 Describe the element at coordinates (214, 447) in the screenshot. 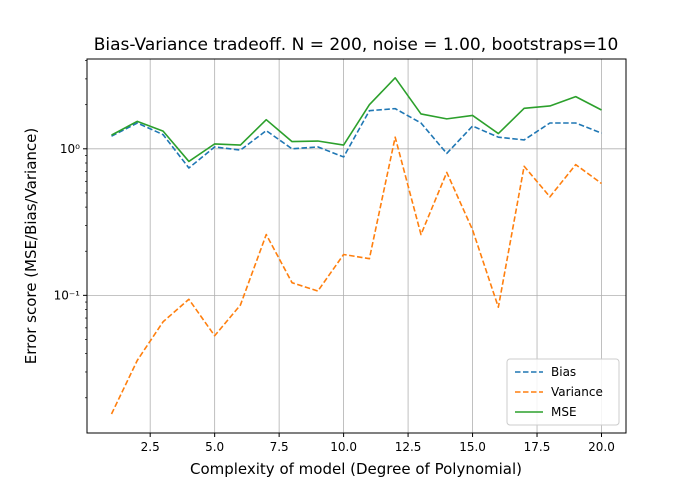

I see `x-tick-label: 5.0` at that location.